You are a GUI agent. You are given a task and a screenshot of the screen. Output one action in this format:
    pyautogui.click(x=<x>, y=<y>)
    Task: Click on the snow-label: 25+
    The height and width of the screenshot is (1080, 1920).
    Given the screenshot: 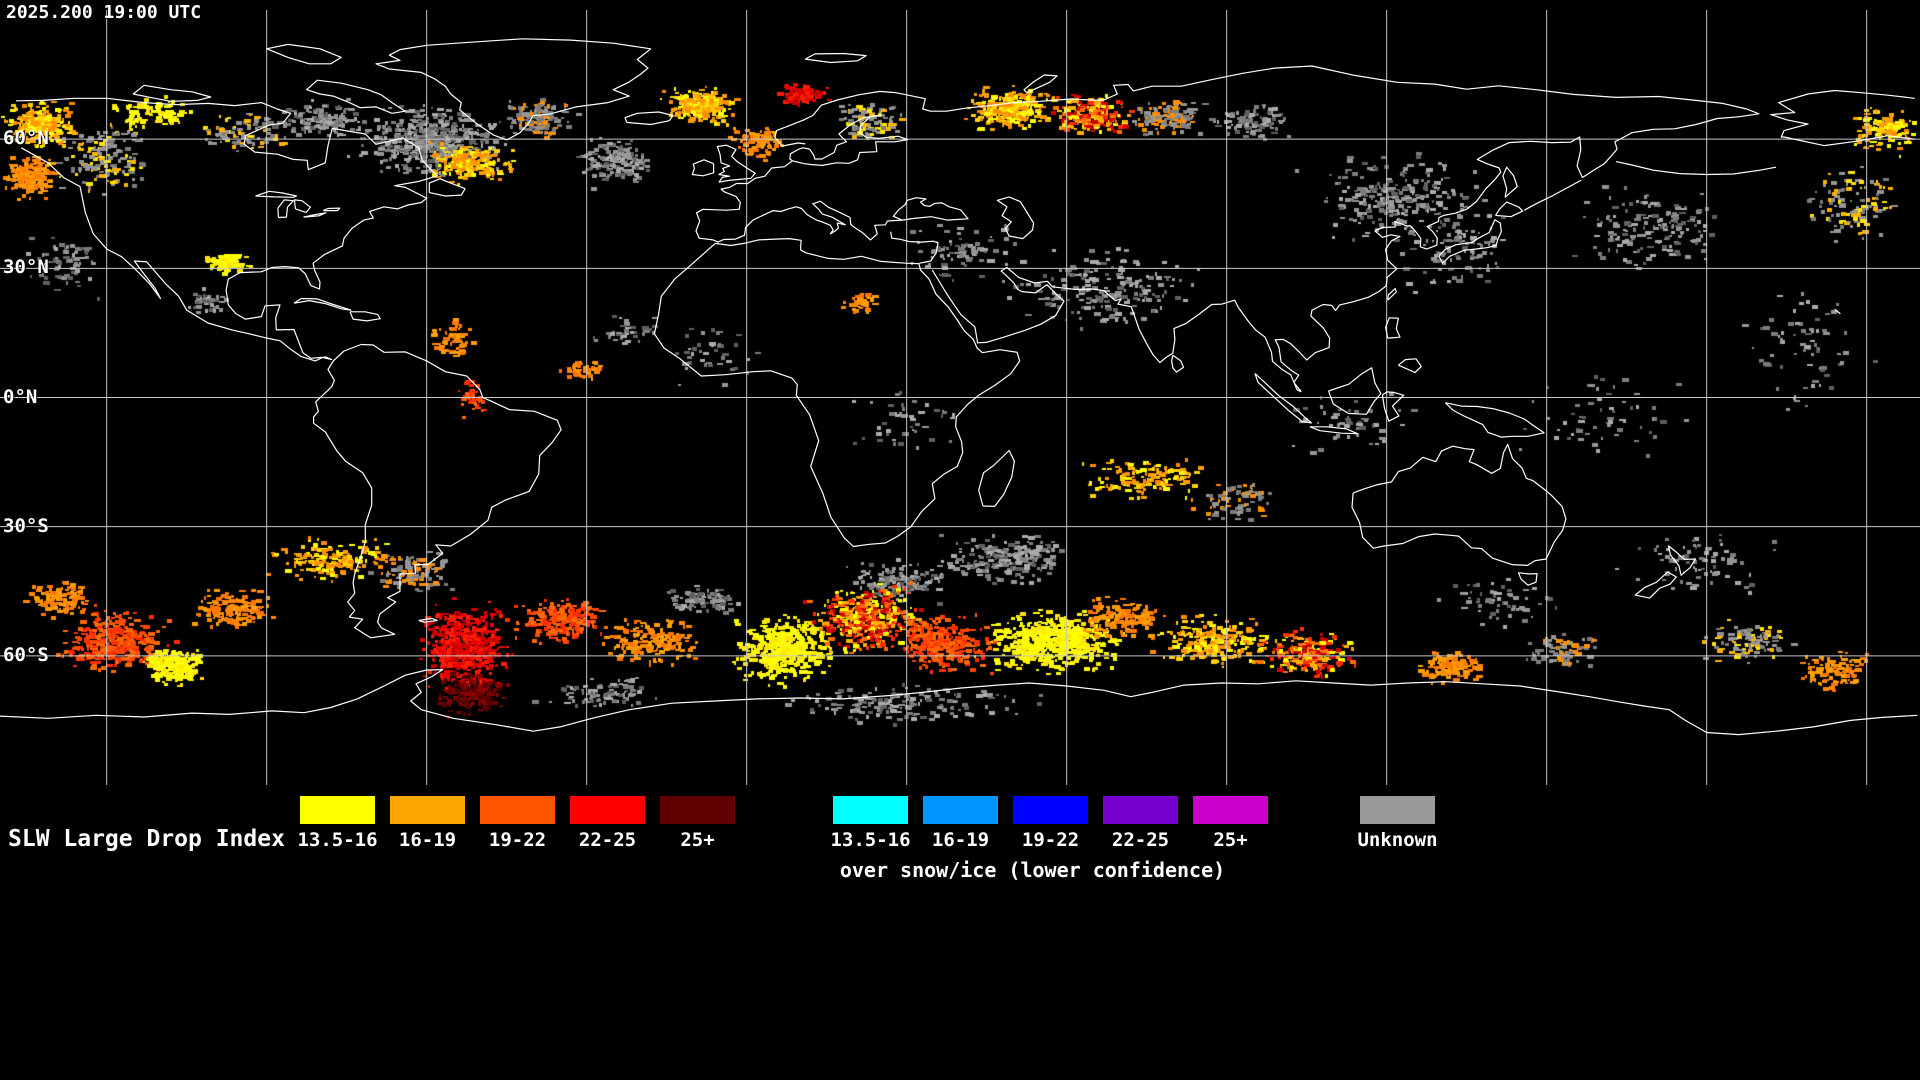 What is the action you would take?
    pyautogui.click(x=1230, y=840)
    